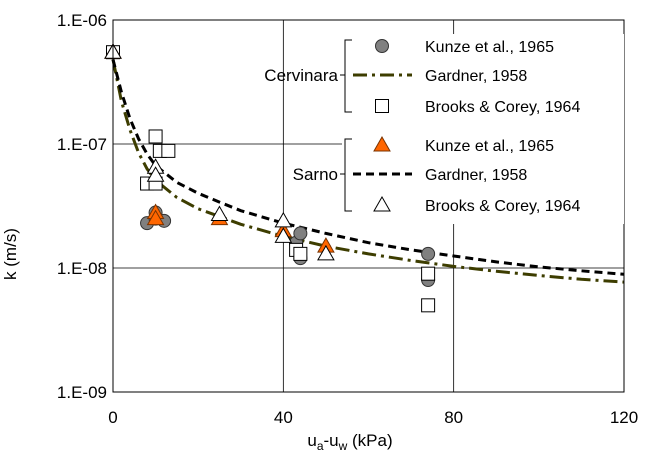  I want to click on sarno-legend-brace, so click(346, 175).